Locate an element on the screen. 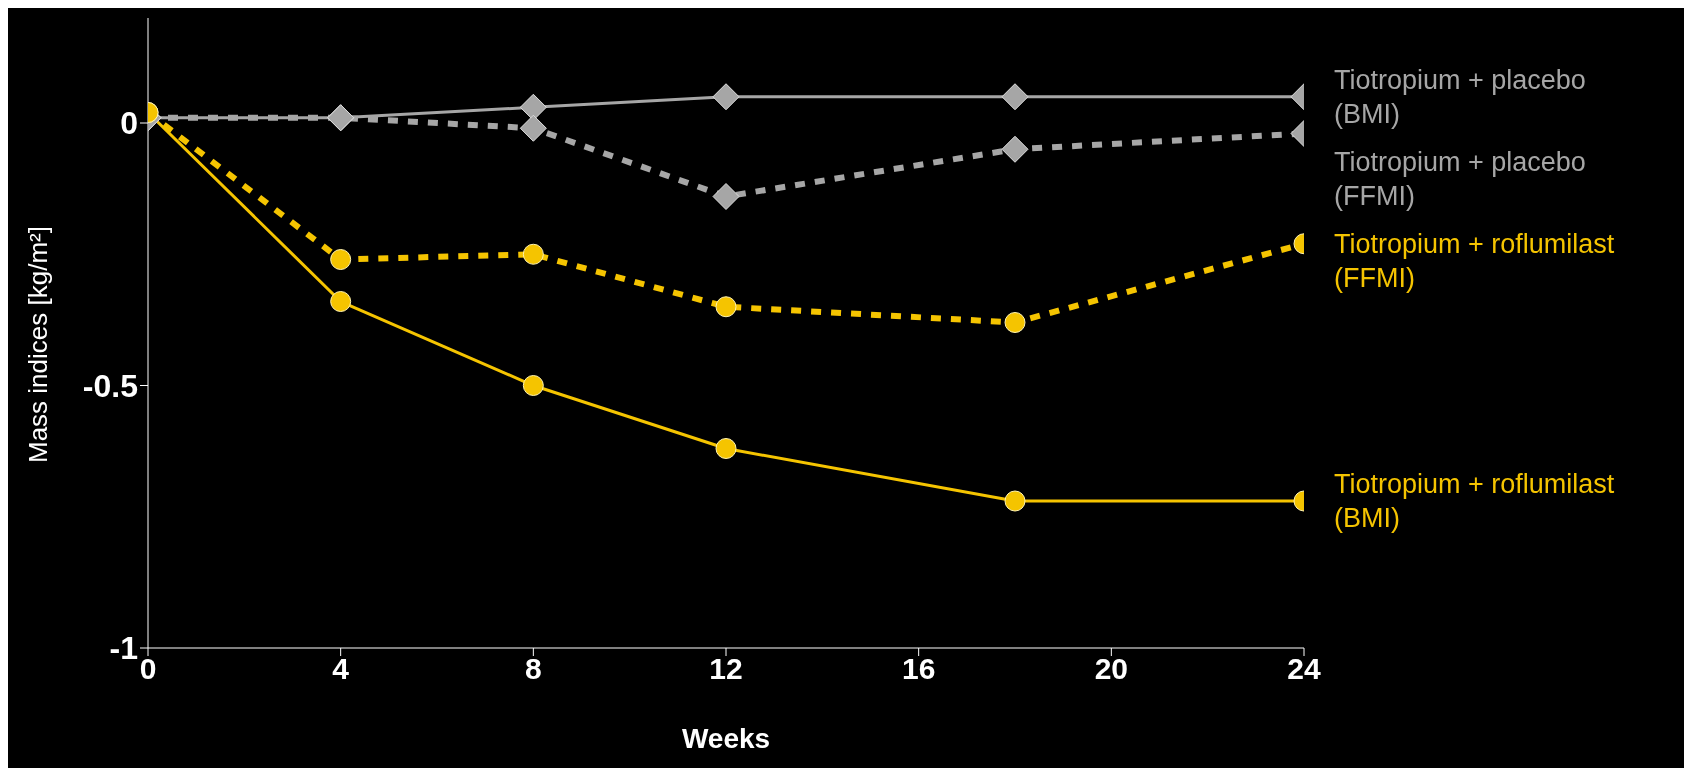 The height and width of the screenshot is (776, 1692). y-axis-title: Mass indices [kg/m²] is located at coordinates (38, 344).